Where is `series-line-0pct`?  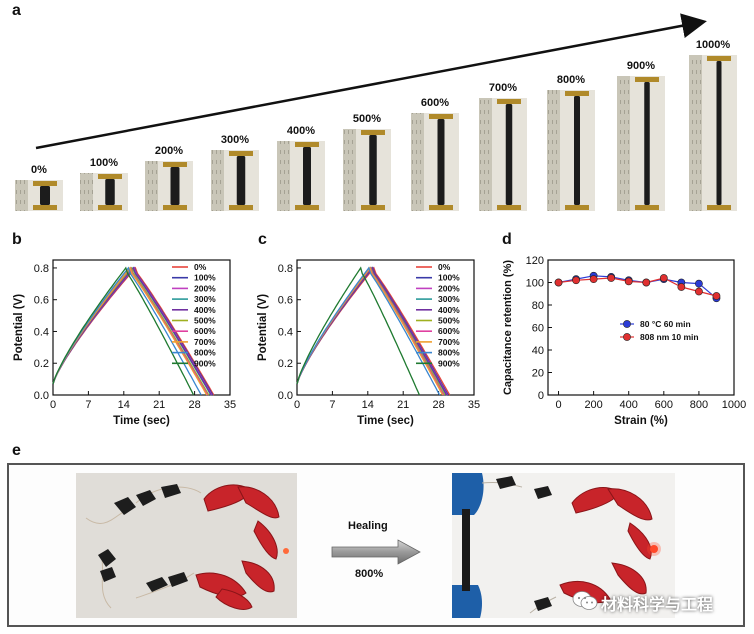
series-line-0pct is located at coordinates (133, 331).